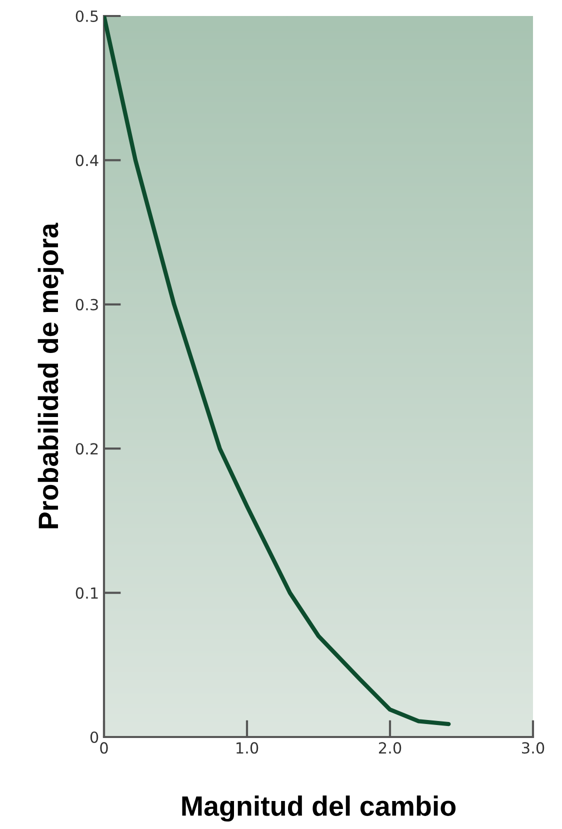 This screenshot has height=829, width=562. Describe the element at coordinates (390, 748) in the screenshot. I see `x-tick-label: 2.0` at that location.